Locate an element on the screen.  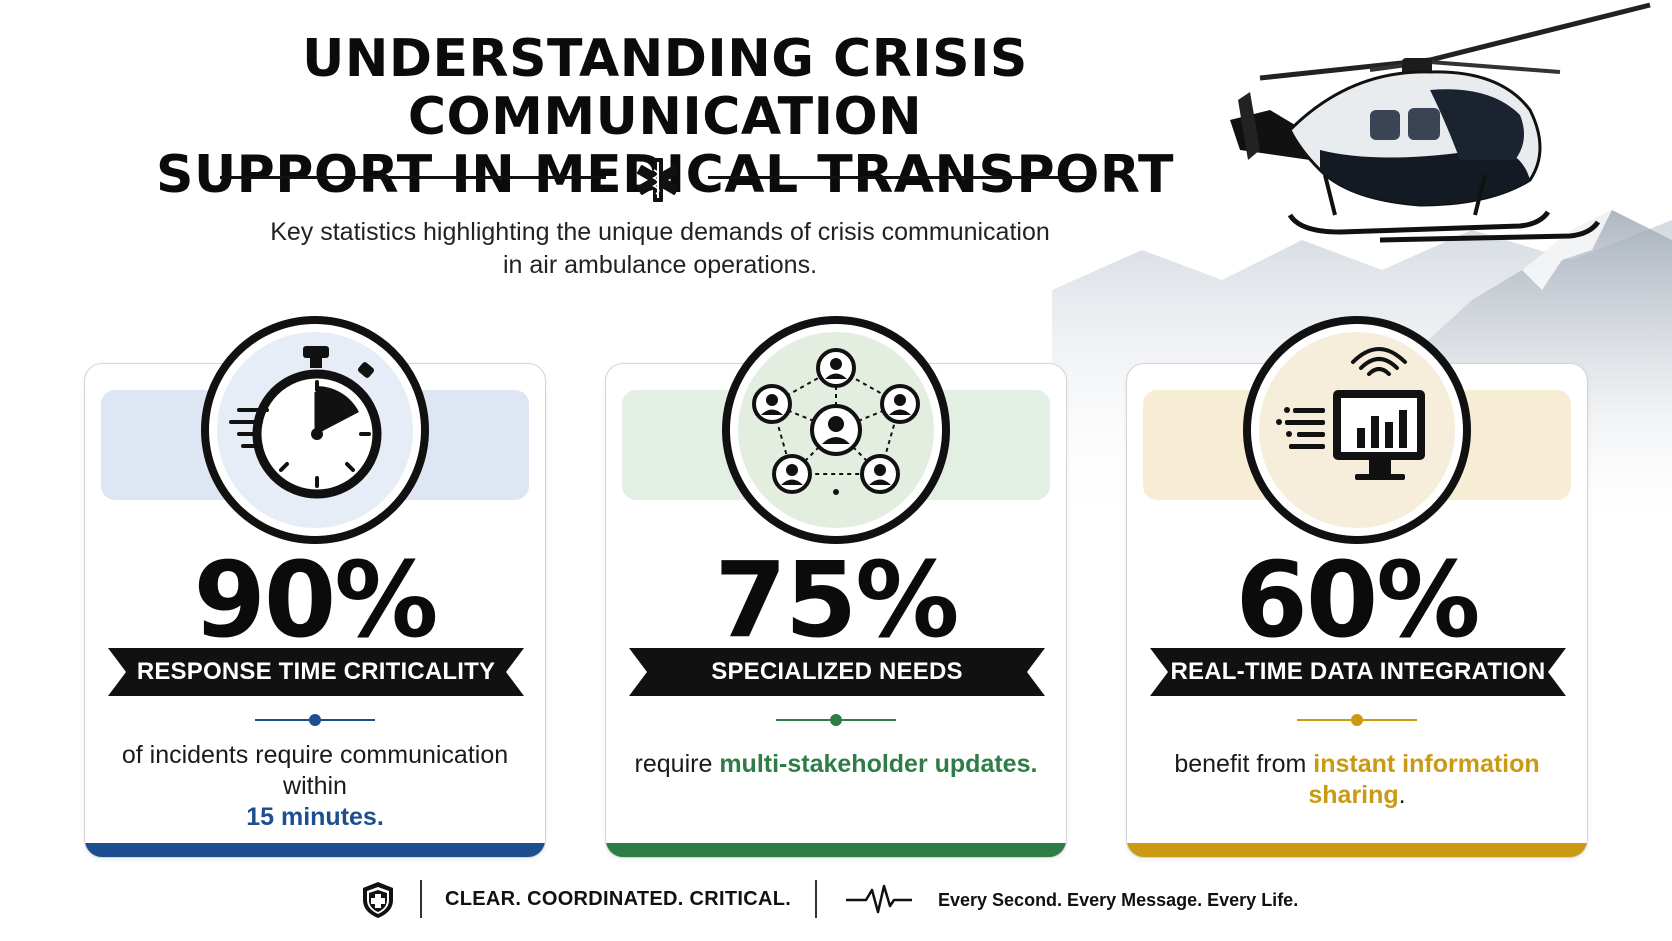
heartbeat-icon is located at coordinates (879, 899).